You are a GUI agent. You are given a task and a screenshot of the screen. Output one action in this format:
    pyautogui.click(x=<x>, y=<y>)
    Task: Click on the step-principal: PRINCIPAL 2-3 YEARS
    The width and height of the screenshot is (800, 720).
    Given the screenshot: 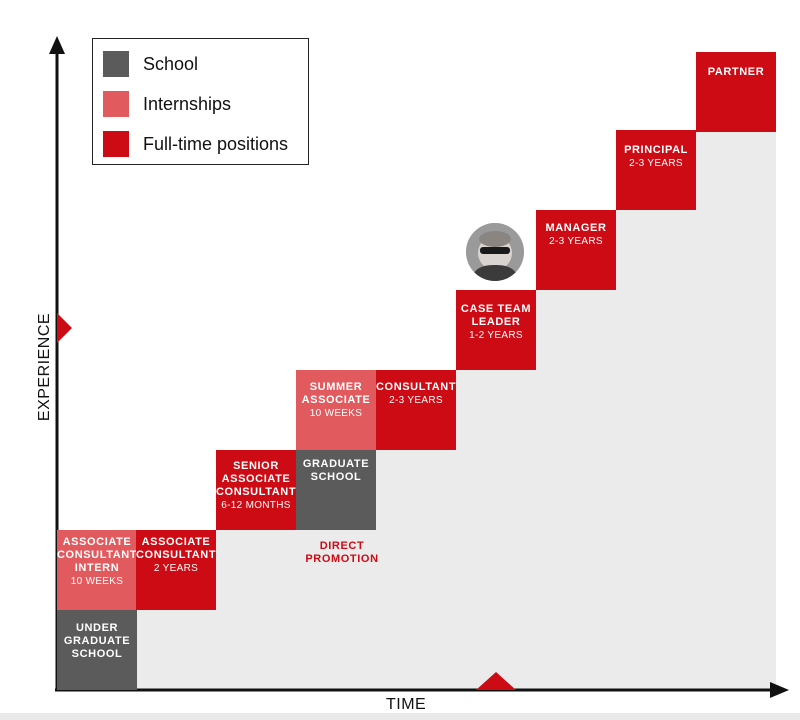 What is the action you would take?
    pyautogui.click(x=656, y=170)
    